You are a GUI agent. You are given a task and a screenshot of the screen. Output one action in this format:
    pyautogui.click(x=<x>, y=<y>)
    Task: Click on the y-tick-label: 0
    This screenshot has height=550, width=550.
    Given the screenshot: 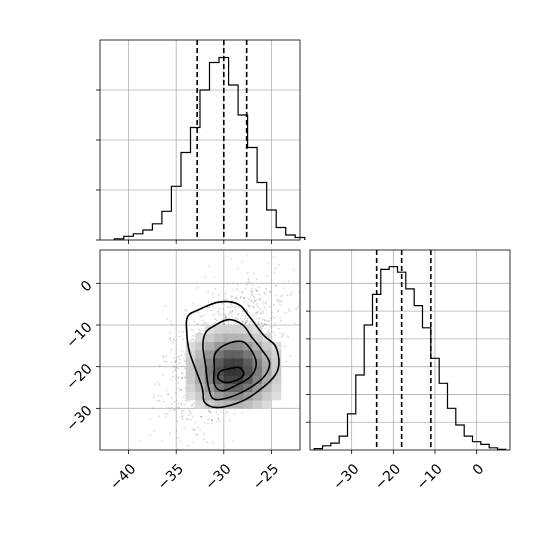 What is the action you would take?
    pyautogui.click(x=87, y=287)
    